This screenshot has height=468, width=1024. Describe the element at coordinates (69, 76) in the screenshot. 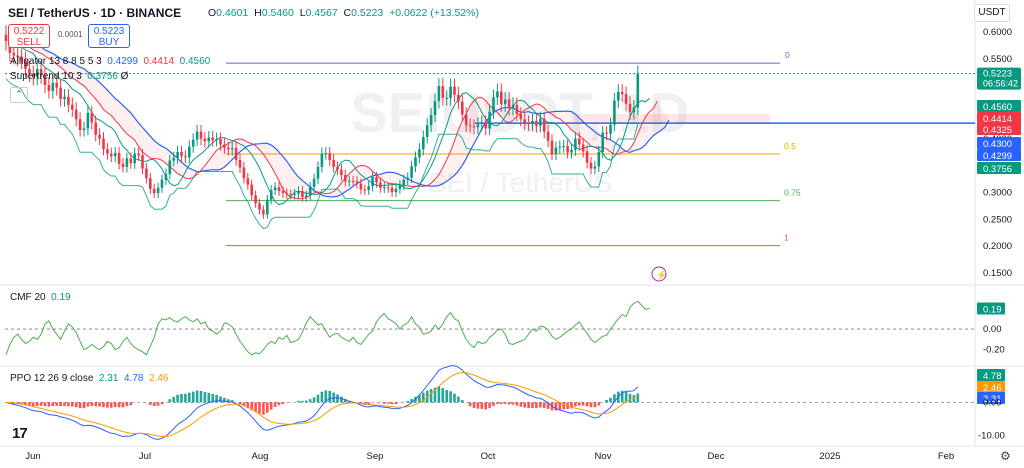

I see `supertrend-legend: Supertrend 10 3 0.3756 Ø` at that location.